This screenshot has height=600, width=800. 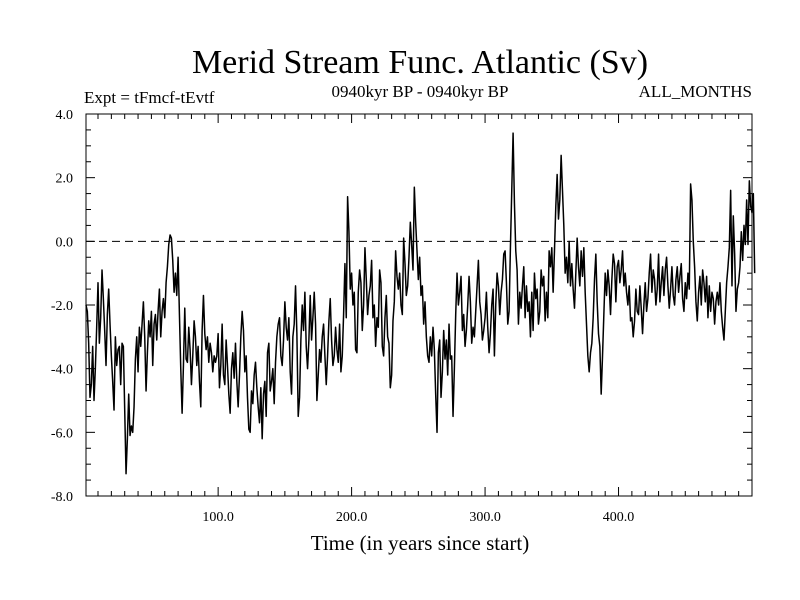 I want to click on y-tick-labels: -8.0 -6.0 -4.0 -2.0 0.0 2.0 4.0, so click(x=62, y=306).